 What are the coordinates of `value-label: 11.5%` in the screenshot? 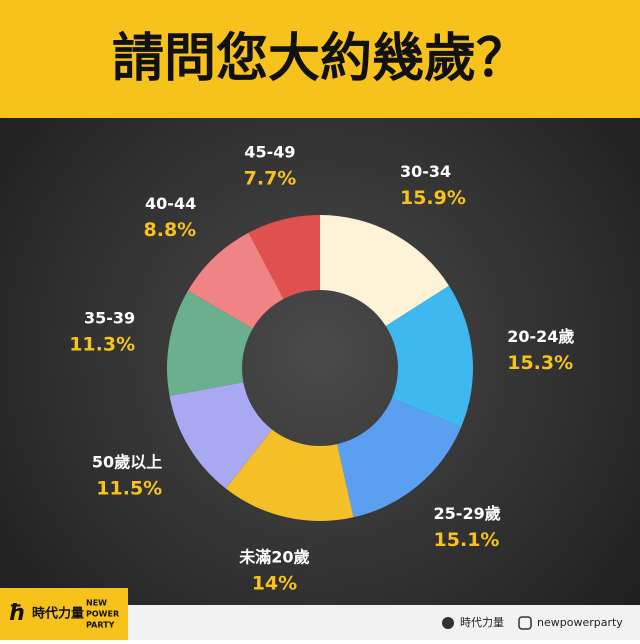 It's located at (129, 488).